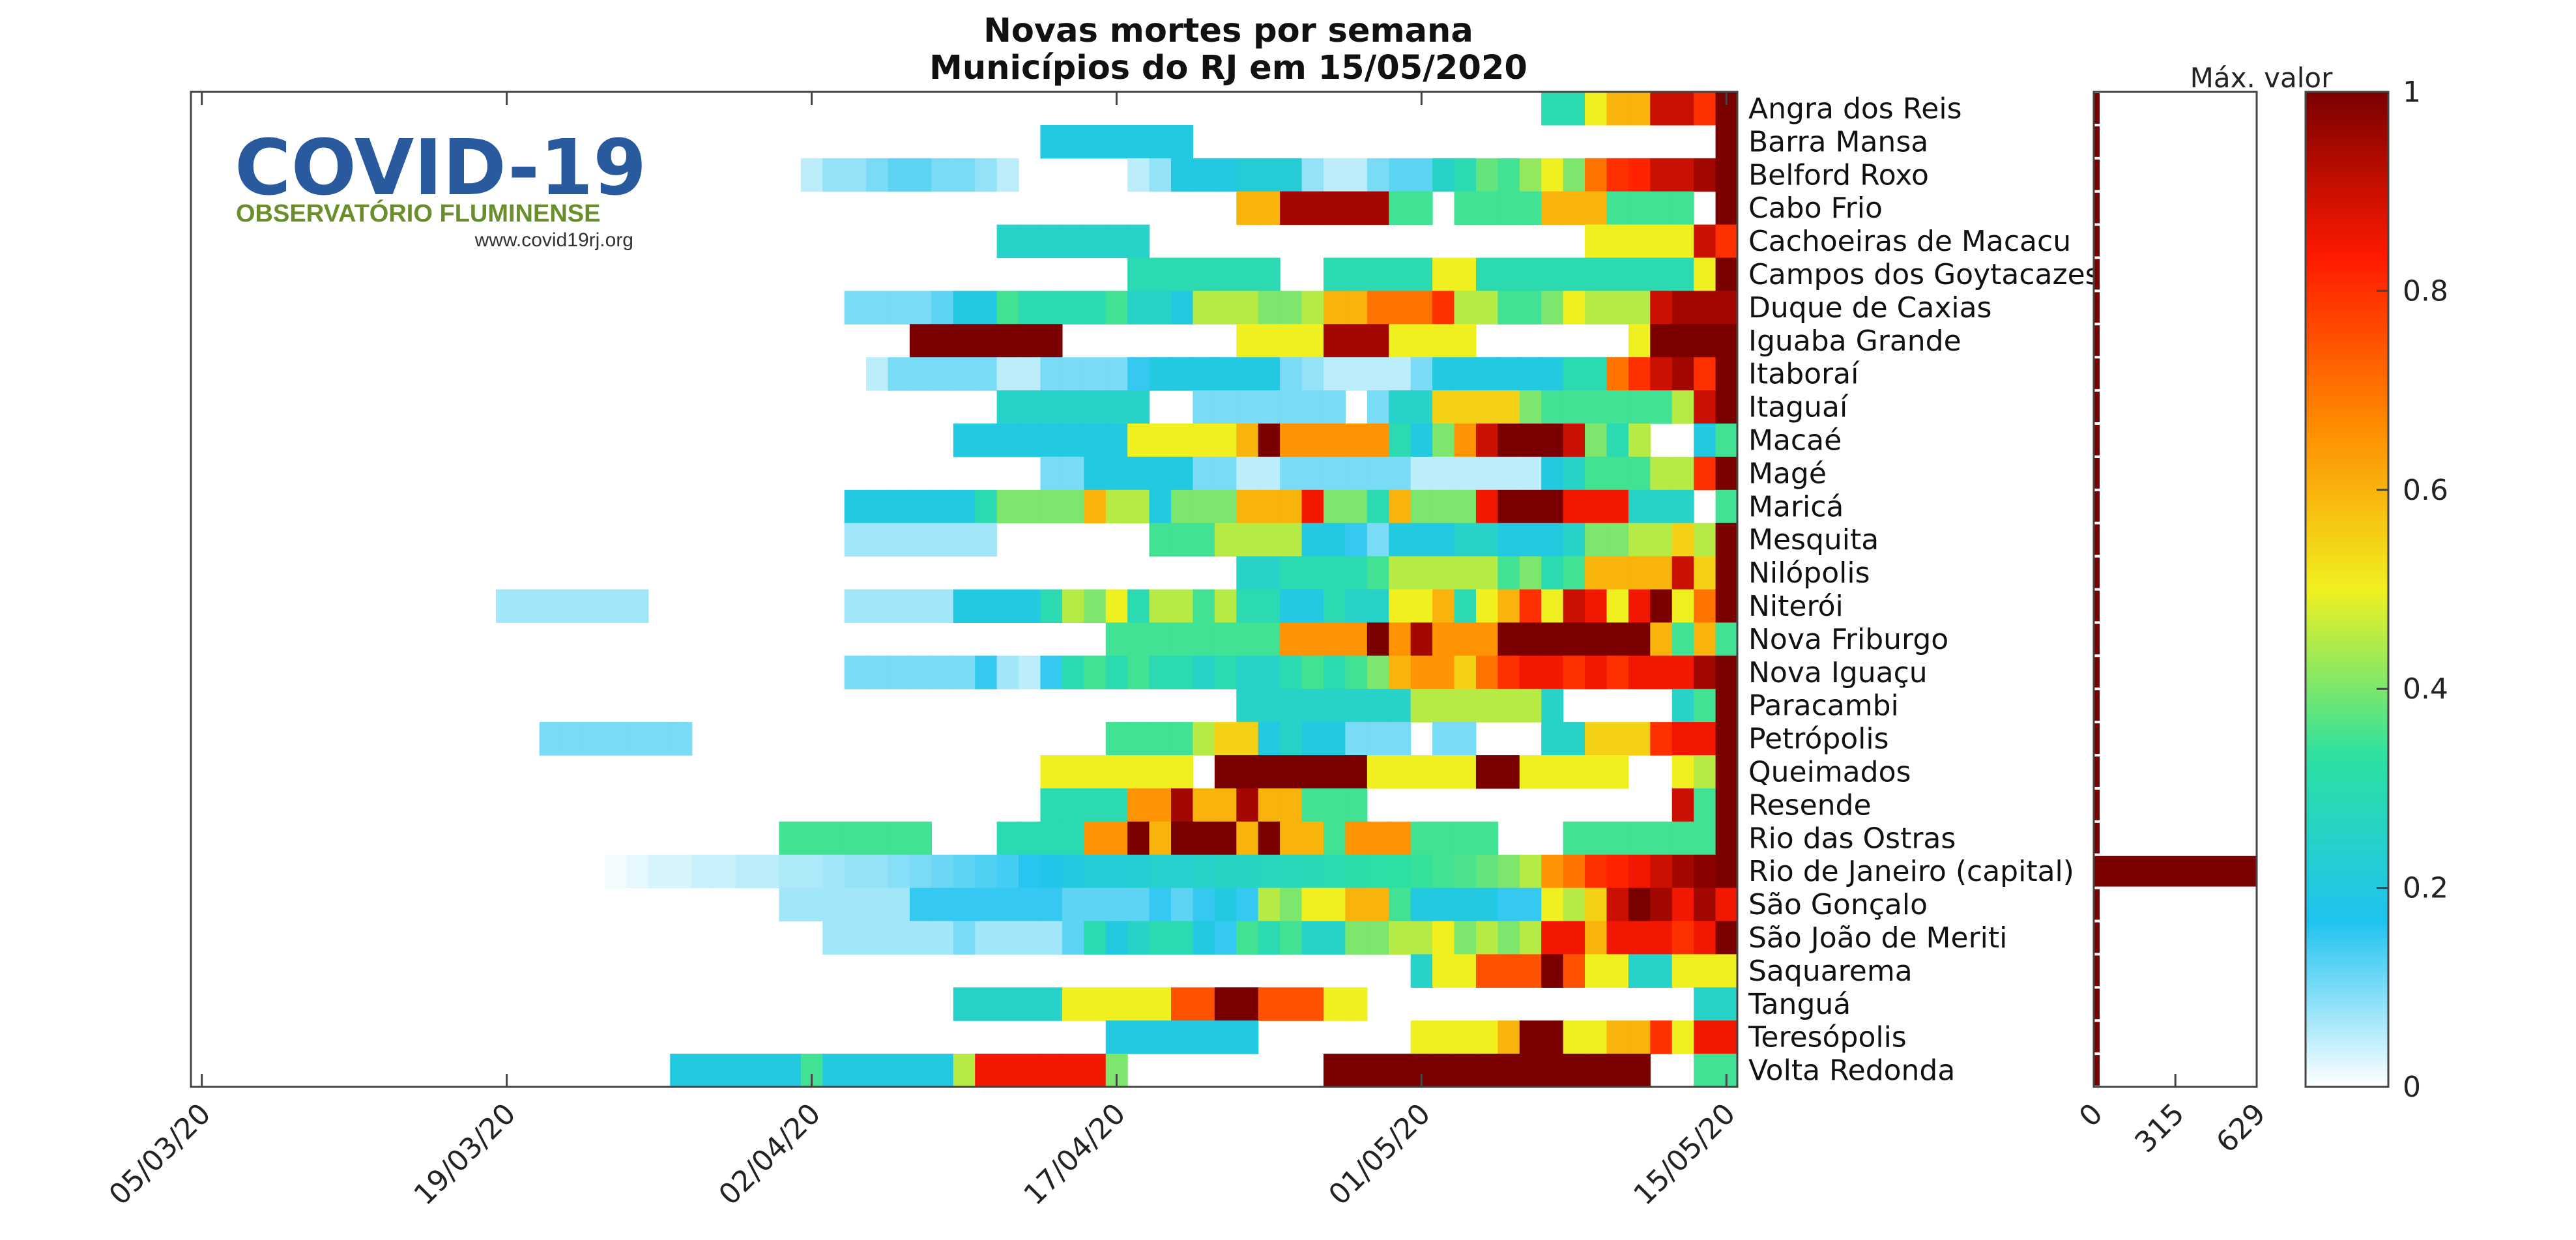 This screenshot has width=2576, height=1240. I want to click on colorbar-ticks: 0 0.2 0.4 0.6 0.8 1, so click(2412, 590).